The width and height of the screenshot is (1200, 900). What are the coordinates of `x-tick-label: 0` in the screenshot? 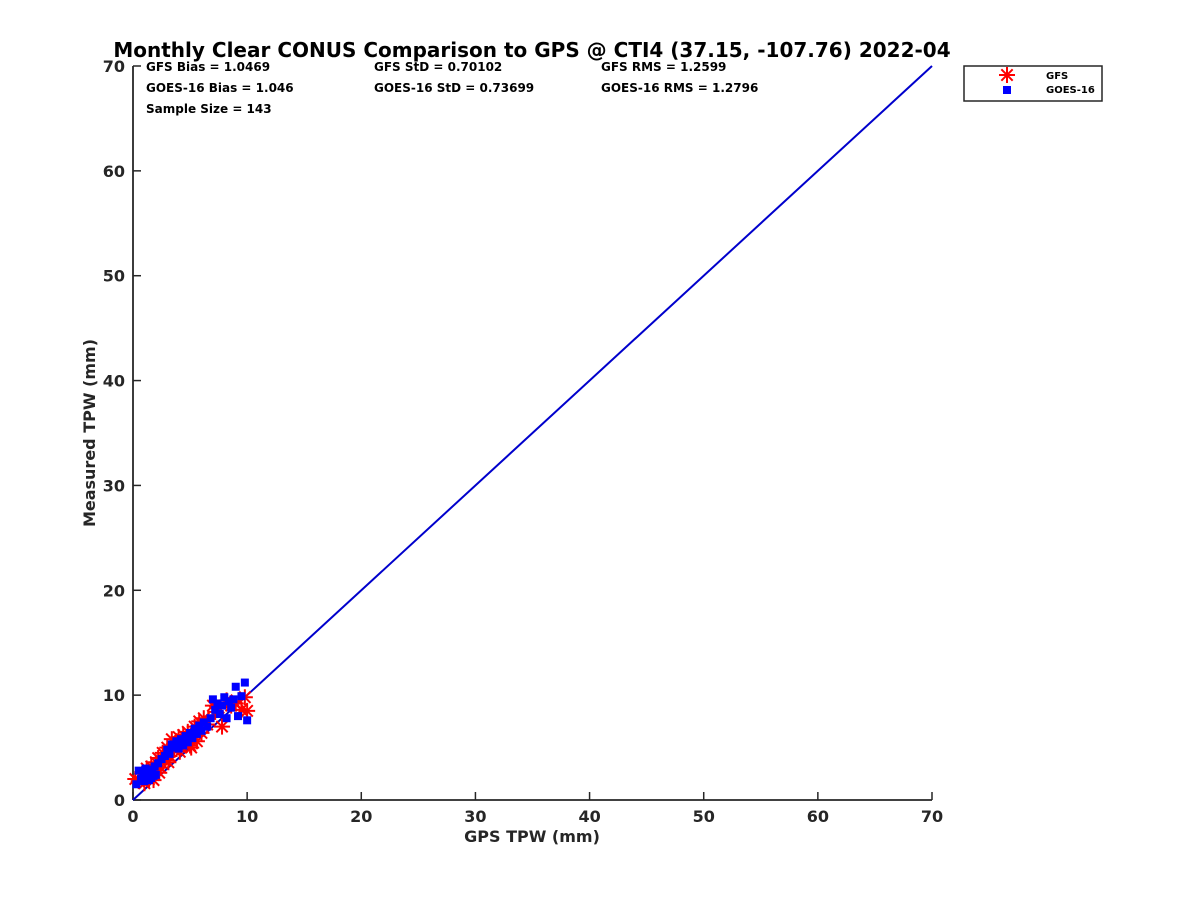 It's located at (132, 816).